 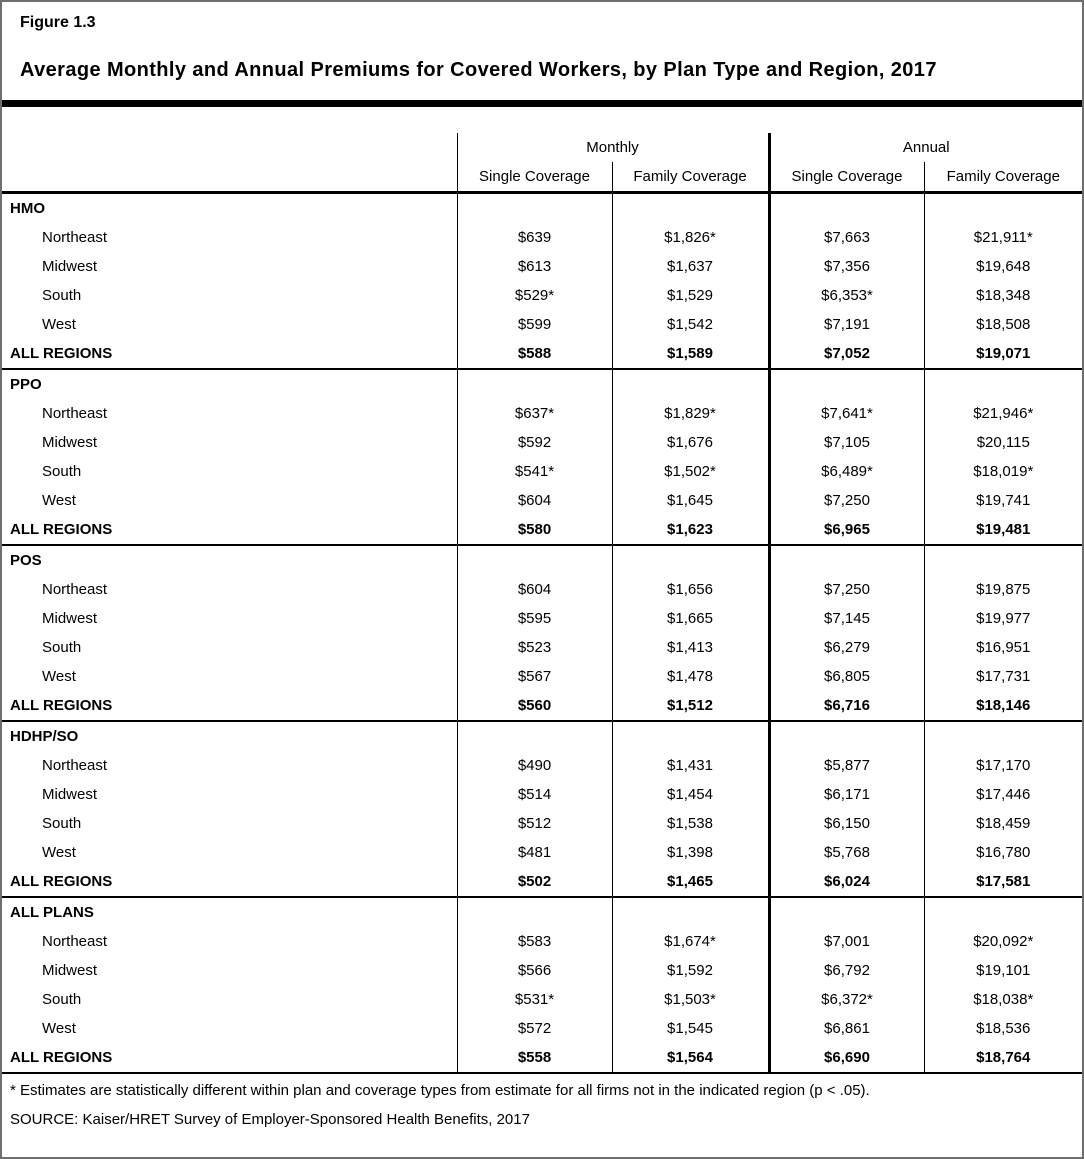 I want to click on value-cell: $1,529, so click(x=690, y=295).